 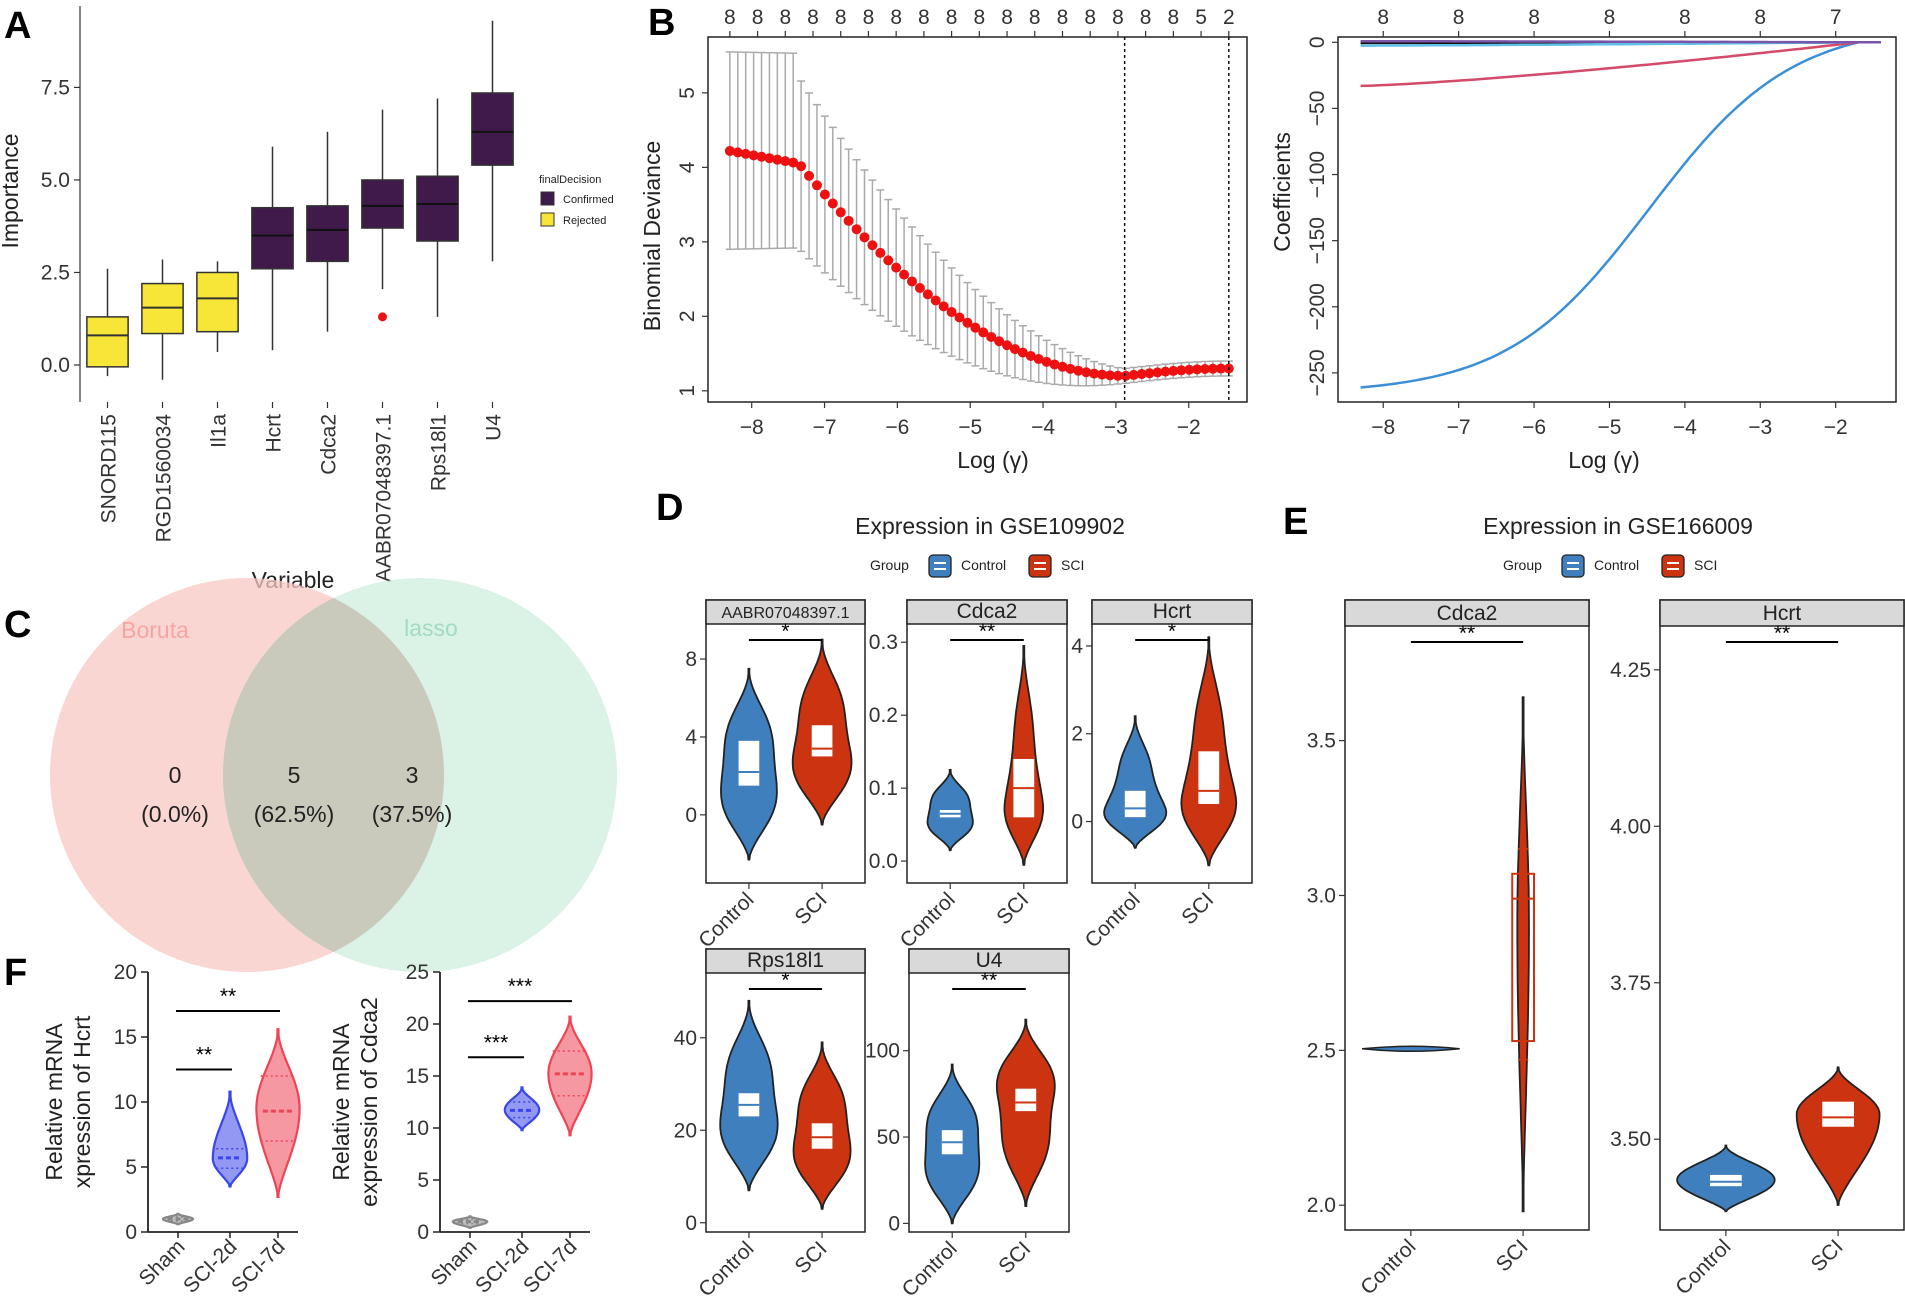 What do you see at coordinates (155, 630) in the screenshot?
I see `venn-label-boruta: Boruta` at bounding box center [155, 630].